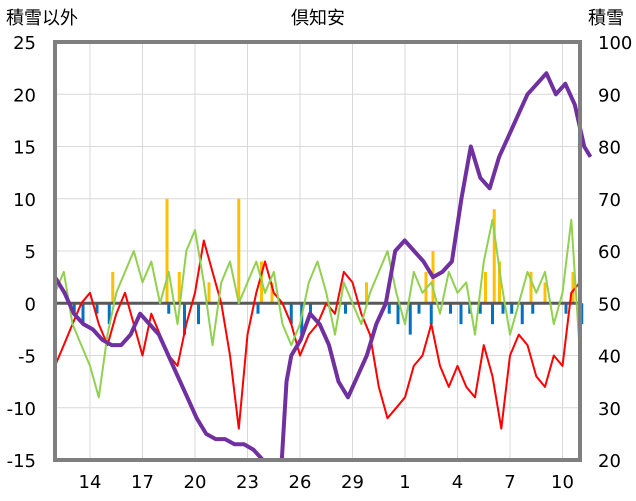 This screenshot has width=636, height=501. What do you see at coordinates (609, 304) in the screenshot?
I see `right-tick-label: 50` at bounding box center [609, 304].